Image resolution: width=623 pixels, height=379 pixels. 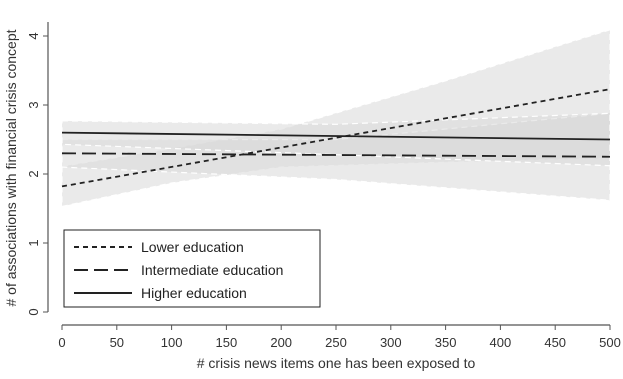 What do you see at coordinates (194, 293) in the screenshot?
I see `legend-label-higher: Higher education` at bounding box center [194, 293].